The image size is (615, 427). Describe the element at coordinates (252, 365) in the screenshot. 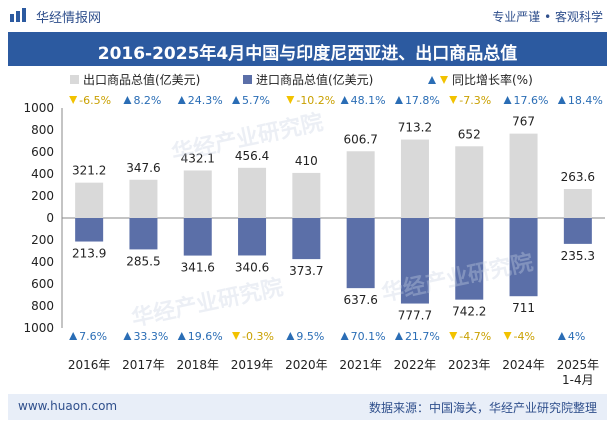

I see `x-tick-label: 2019年` at that location.